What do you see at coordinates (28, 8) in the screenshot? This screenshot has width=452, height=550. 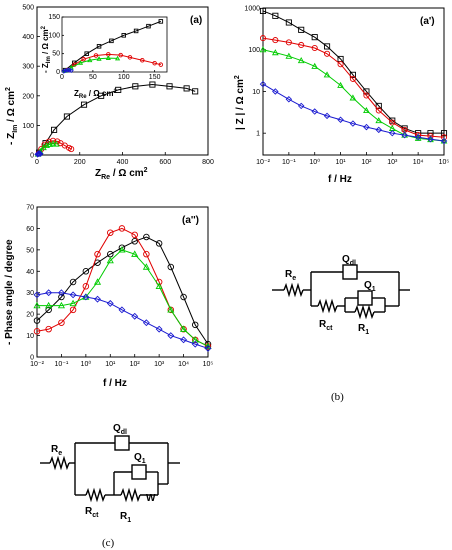 I see `y-tick-label: 500` at bounding box center [28, 8].